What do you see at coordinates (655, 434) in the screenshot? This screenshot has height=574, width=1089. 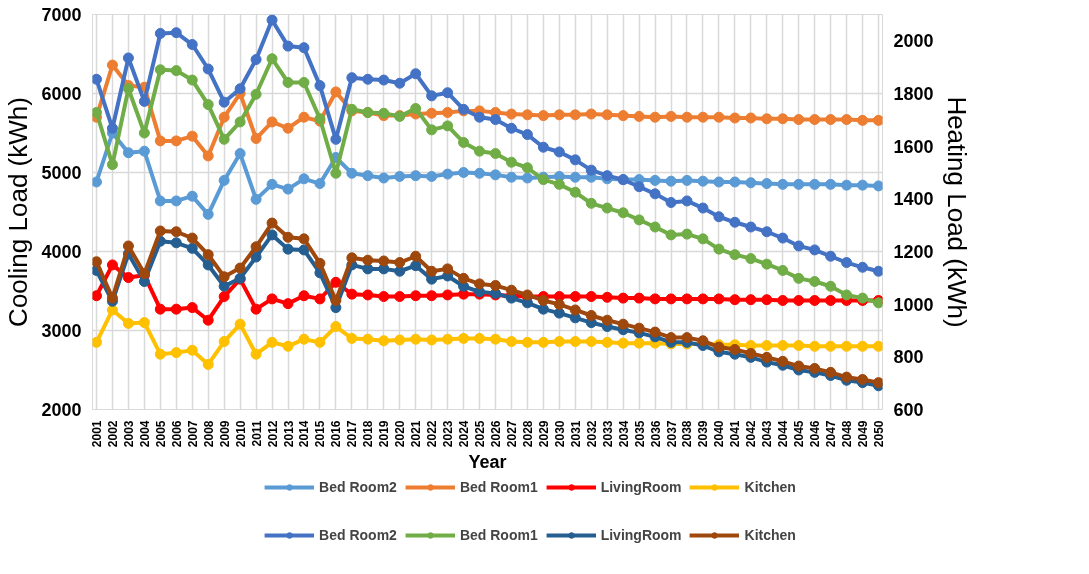 I see `x-tick-label: 2036` at bounding box center [655, 434].